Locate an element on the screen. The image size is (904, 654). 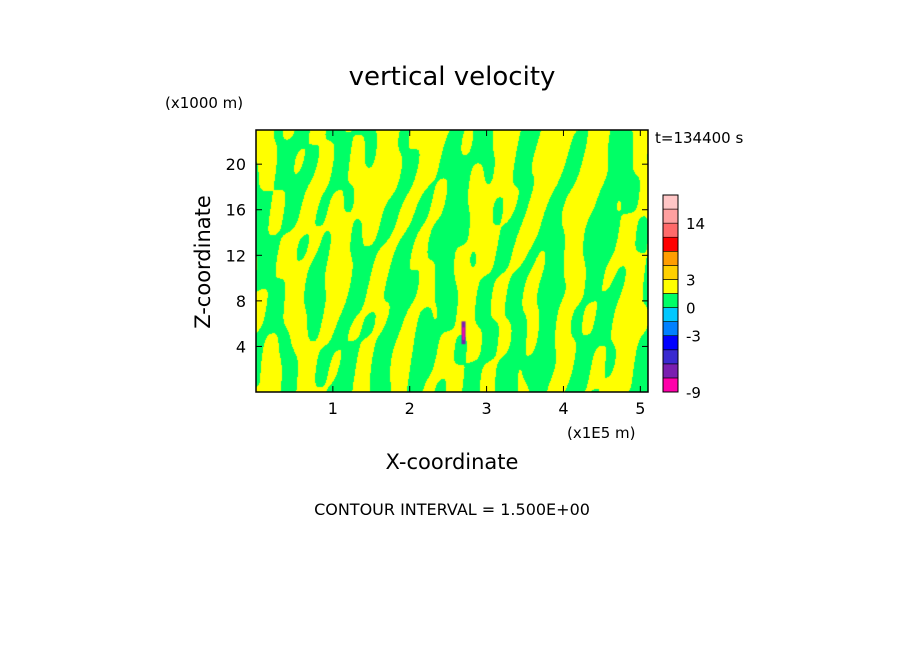
x-tick-label: 2 is located at coordinates (410, 408).